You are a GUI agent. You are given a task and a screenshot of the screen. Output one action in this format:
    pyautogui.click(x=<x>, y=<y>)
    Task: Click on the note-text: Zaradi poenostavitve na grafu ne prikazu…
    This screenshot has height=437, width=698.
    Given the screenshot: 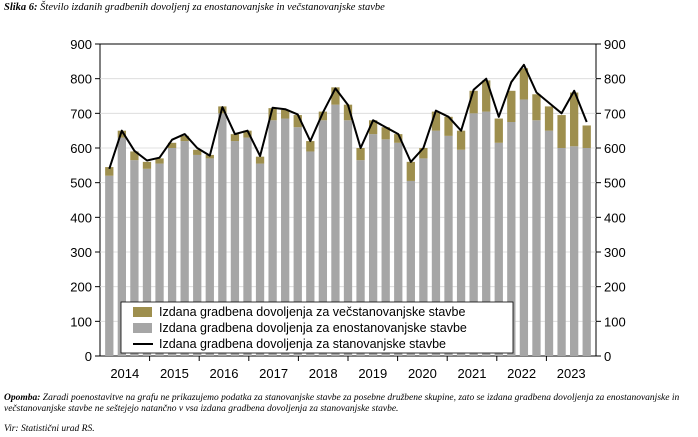 What is the action you would take?
    pyautogui.click(x=342, y=403)
    